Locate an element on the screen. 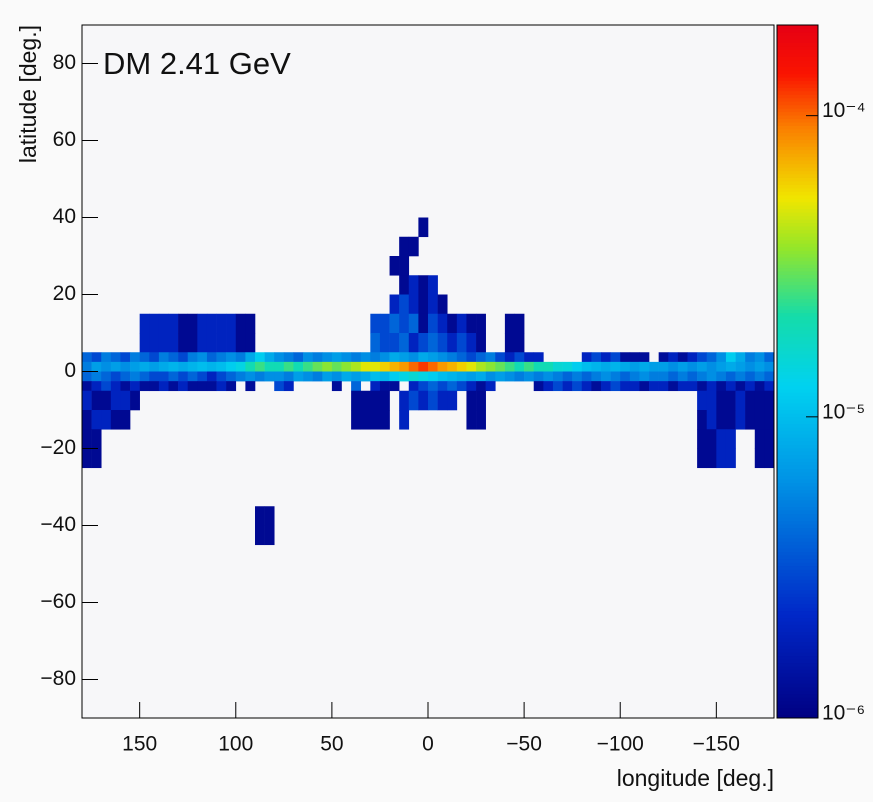 The width and height of the screenshot is (873, 802). y-tick-label: −60 is located at coordinates (58, 601).